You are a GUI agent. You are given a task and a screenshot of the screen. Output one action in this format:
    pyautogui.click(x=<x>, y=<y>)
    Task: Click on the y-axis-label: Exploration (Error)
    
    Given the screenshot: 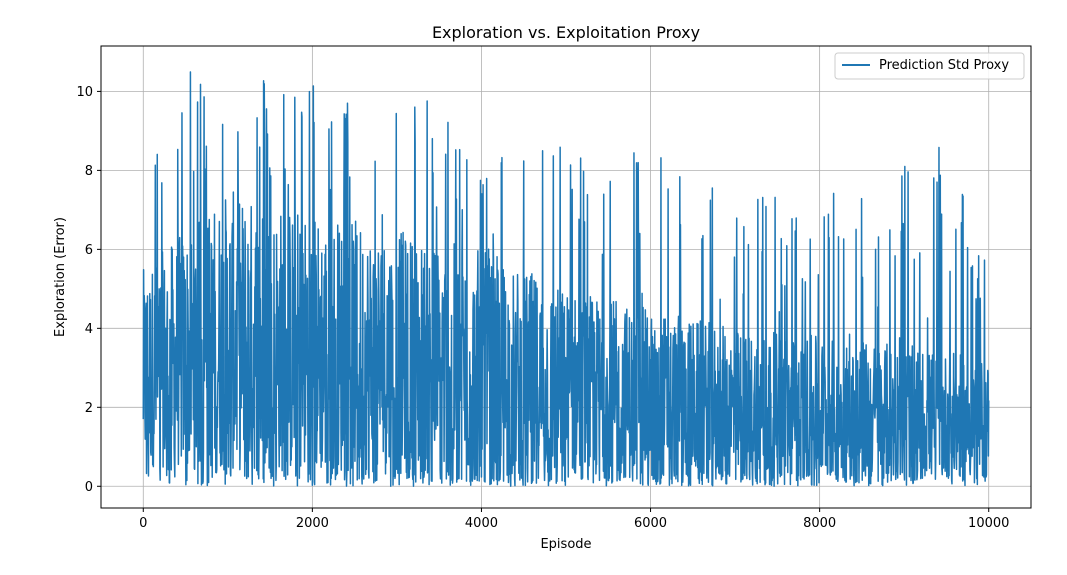 What is the action you would take?
    pyautogui.click(x=60, y=277)
    